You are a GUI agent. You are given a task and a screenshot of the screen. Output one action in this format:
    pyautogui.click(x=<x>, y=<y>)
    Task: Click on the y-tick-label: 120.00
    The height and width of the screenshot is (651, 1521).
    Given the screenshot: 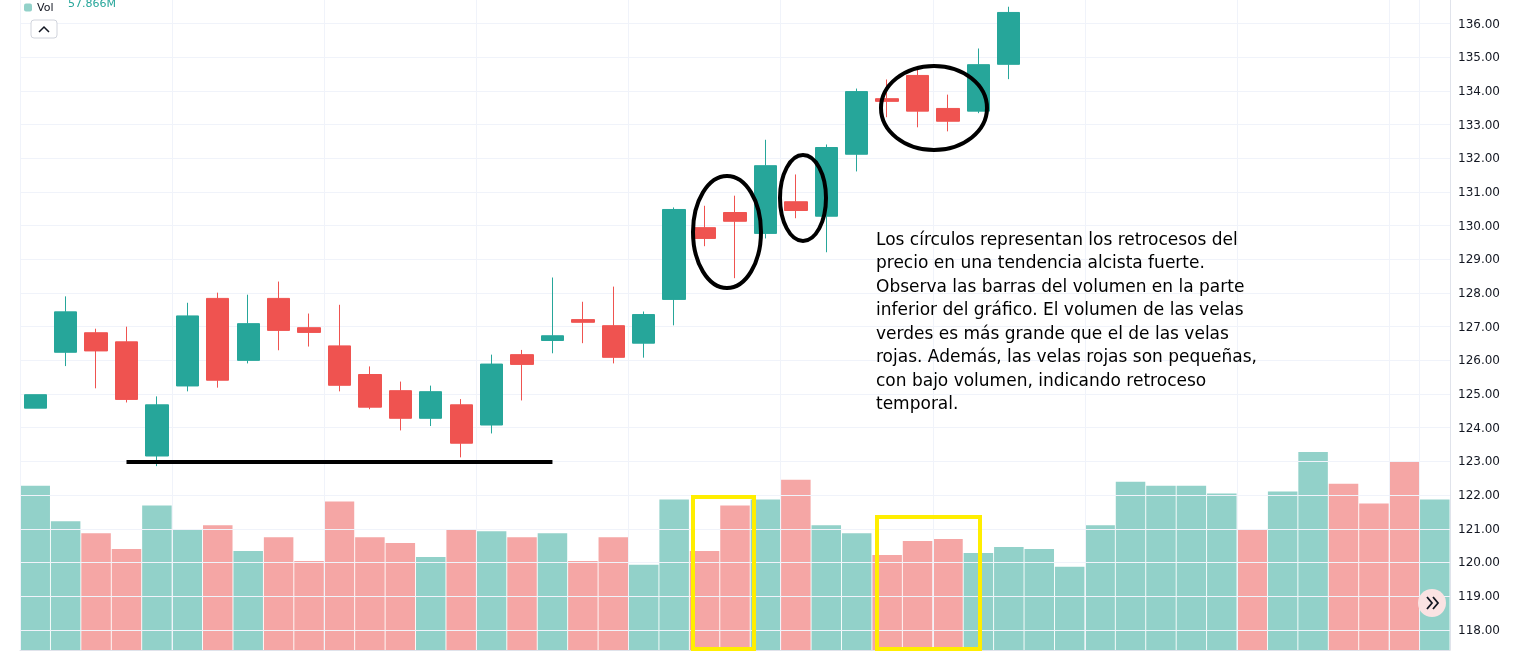 What is the action you would take?
    pyautogui.click(x=1479, y=562)
    